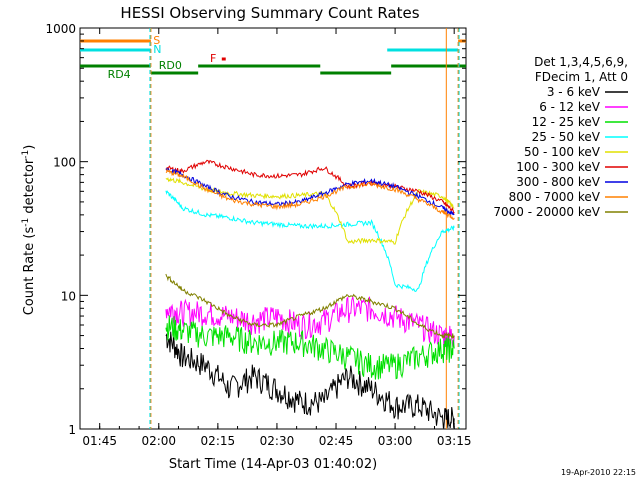 The height and width of the screenshot is (480, 640). I want to click on timestamp: 19-Apr-2010 22:15, so click(598, 472).